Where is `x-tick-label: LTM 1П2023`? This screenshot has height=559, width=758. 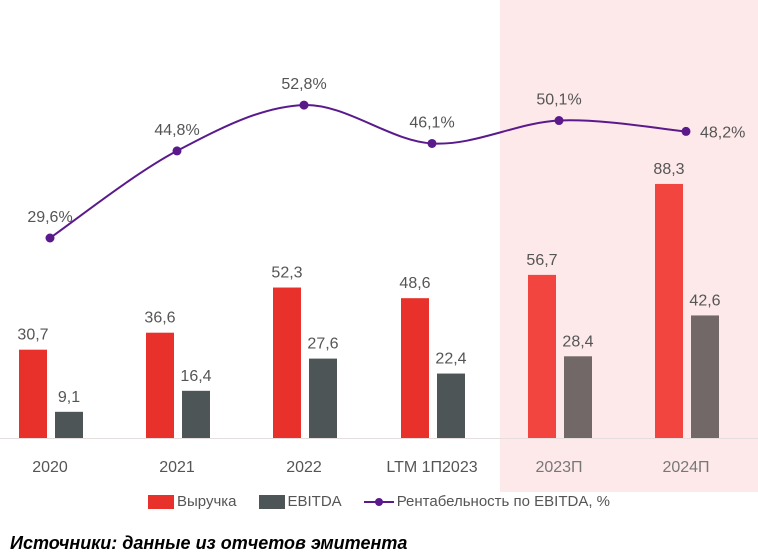 x-tick-label: LTM 1П2023 is located at coordinates (431, 467).